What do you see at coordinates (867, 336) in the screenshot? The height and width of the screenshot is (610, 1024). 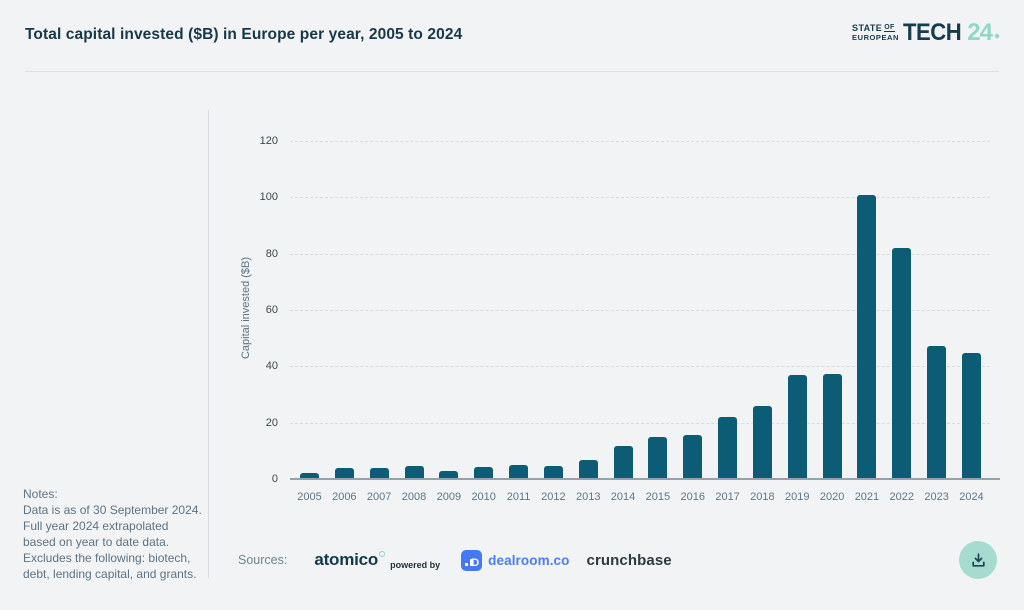 I see `bar-2021` at bounding box center [867, 336].